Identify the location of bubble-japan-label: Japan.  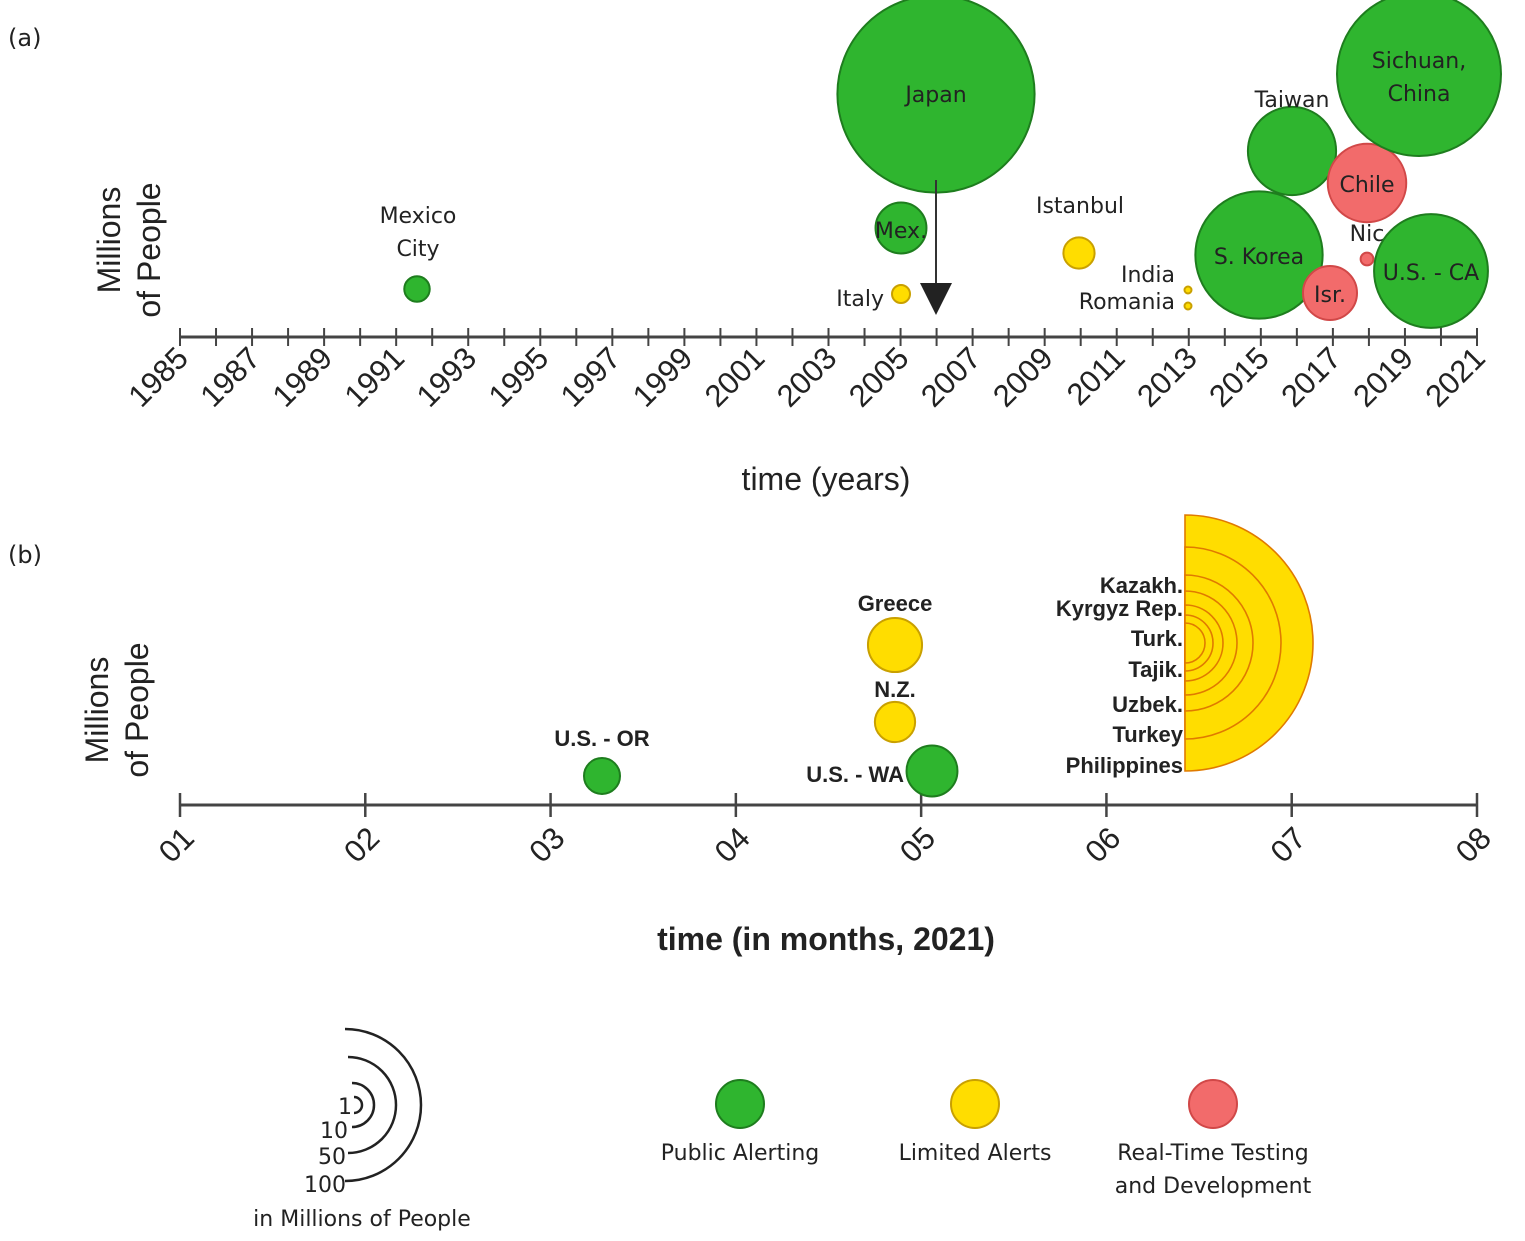
(934, 95).